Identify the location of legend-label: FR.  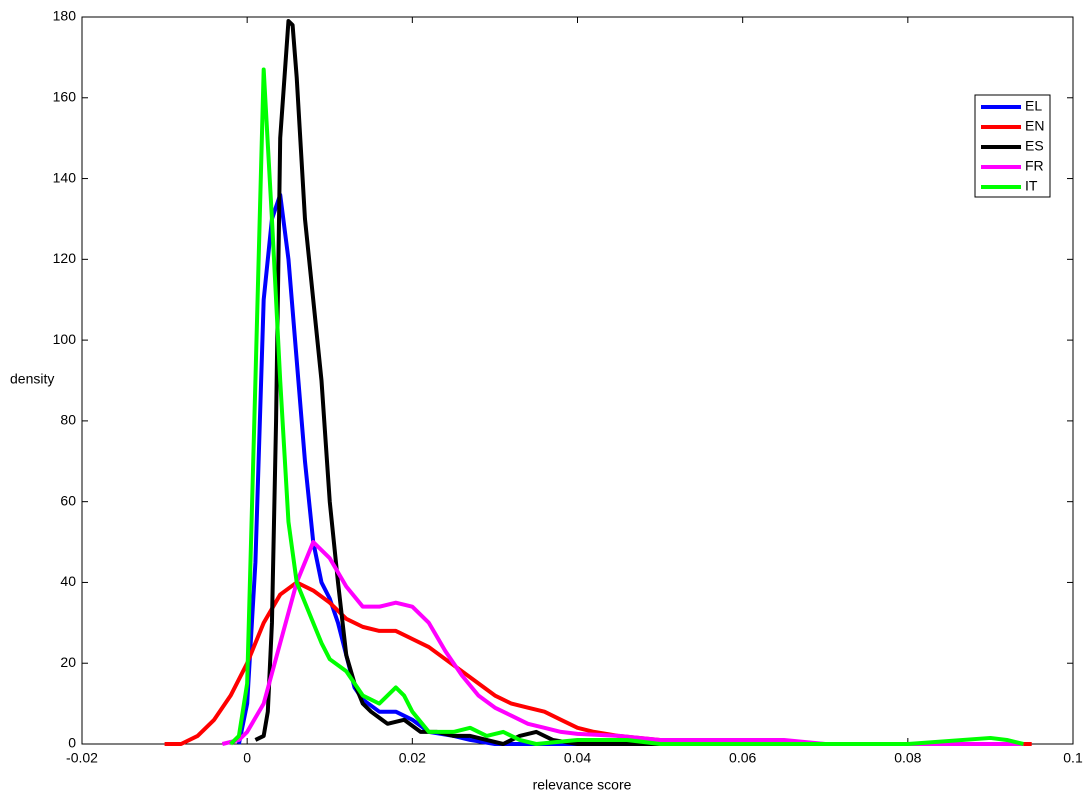
(1034, 166).